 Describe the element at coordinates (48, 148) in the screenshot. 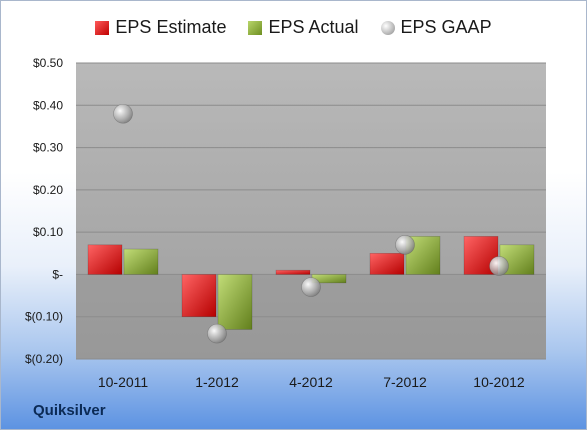

I see `y-tick-label: $0.30` at that location.